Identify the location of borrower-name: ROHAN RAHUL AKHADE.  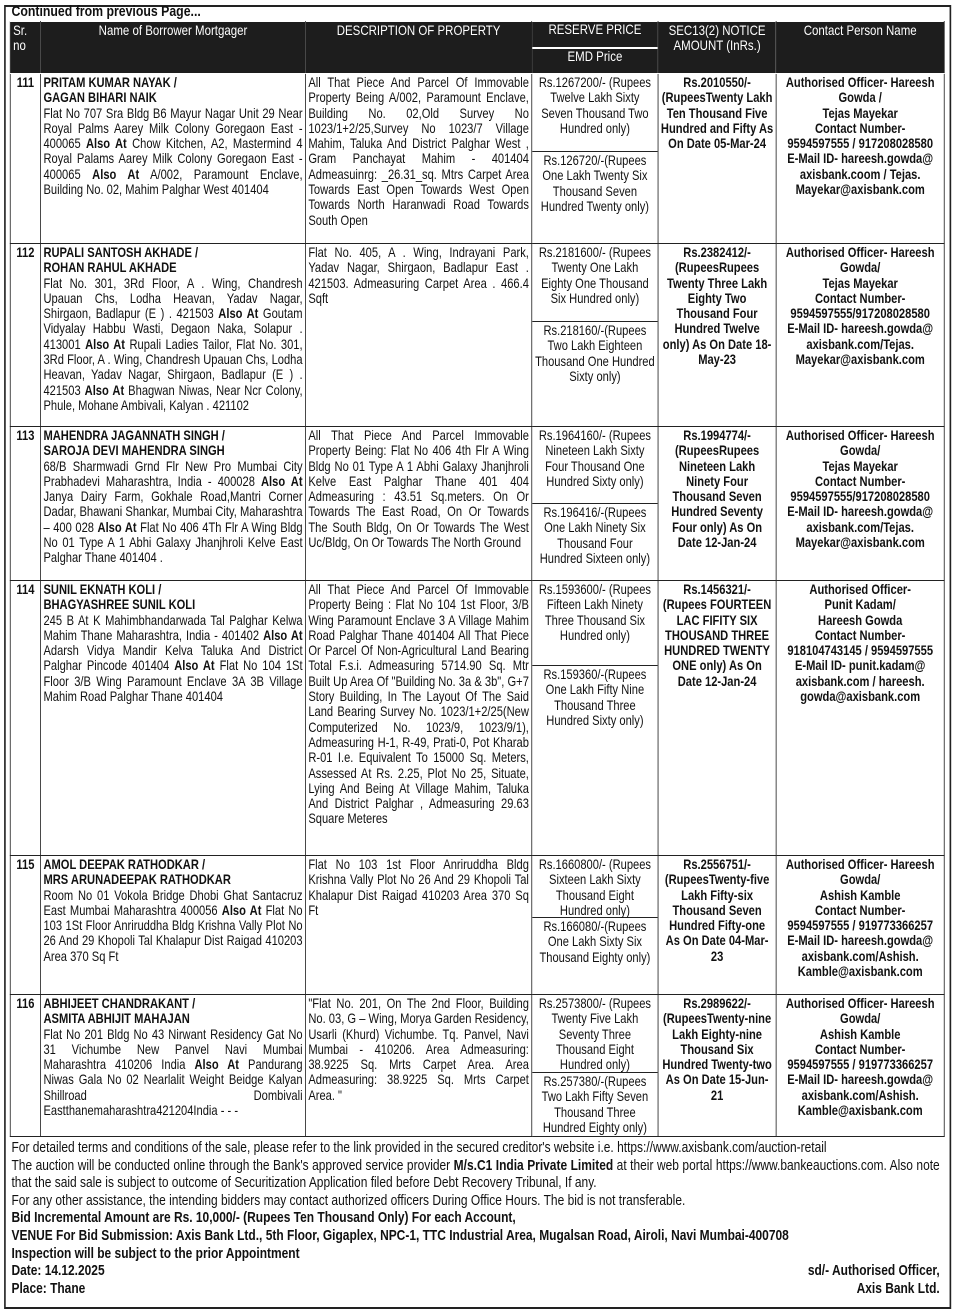
(110, 268).